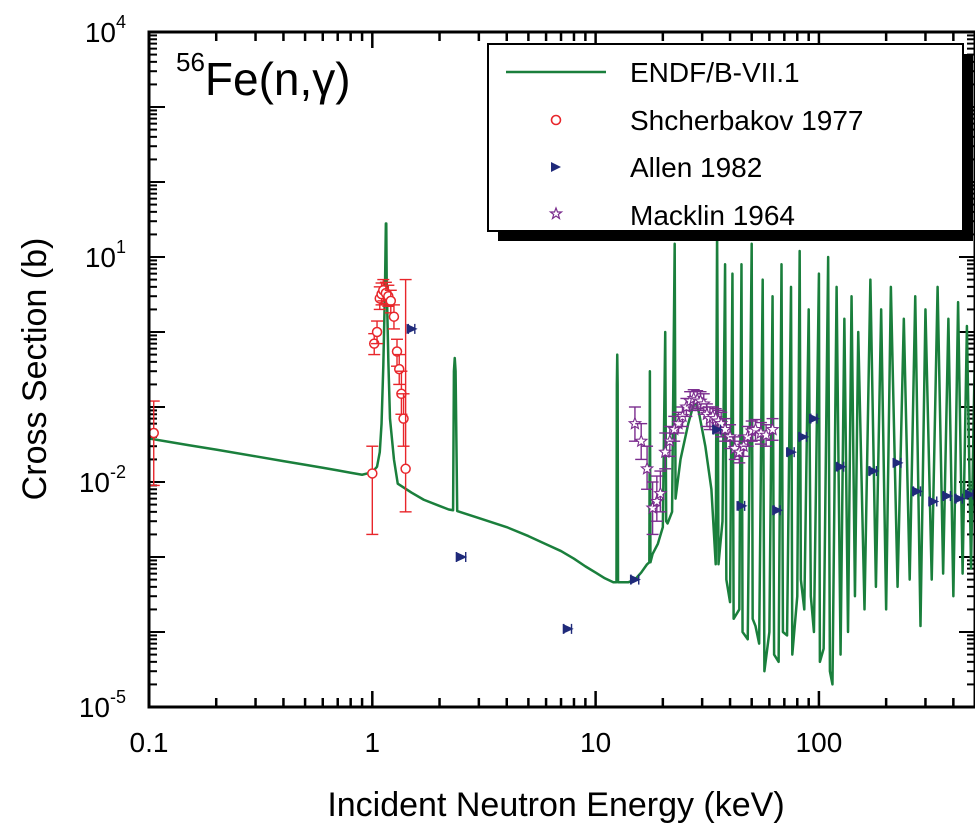  I want to click on y-tick-label: 10¹, so click(105, 255).